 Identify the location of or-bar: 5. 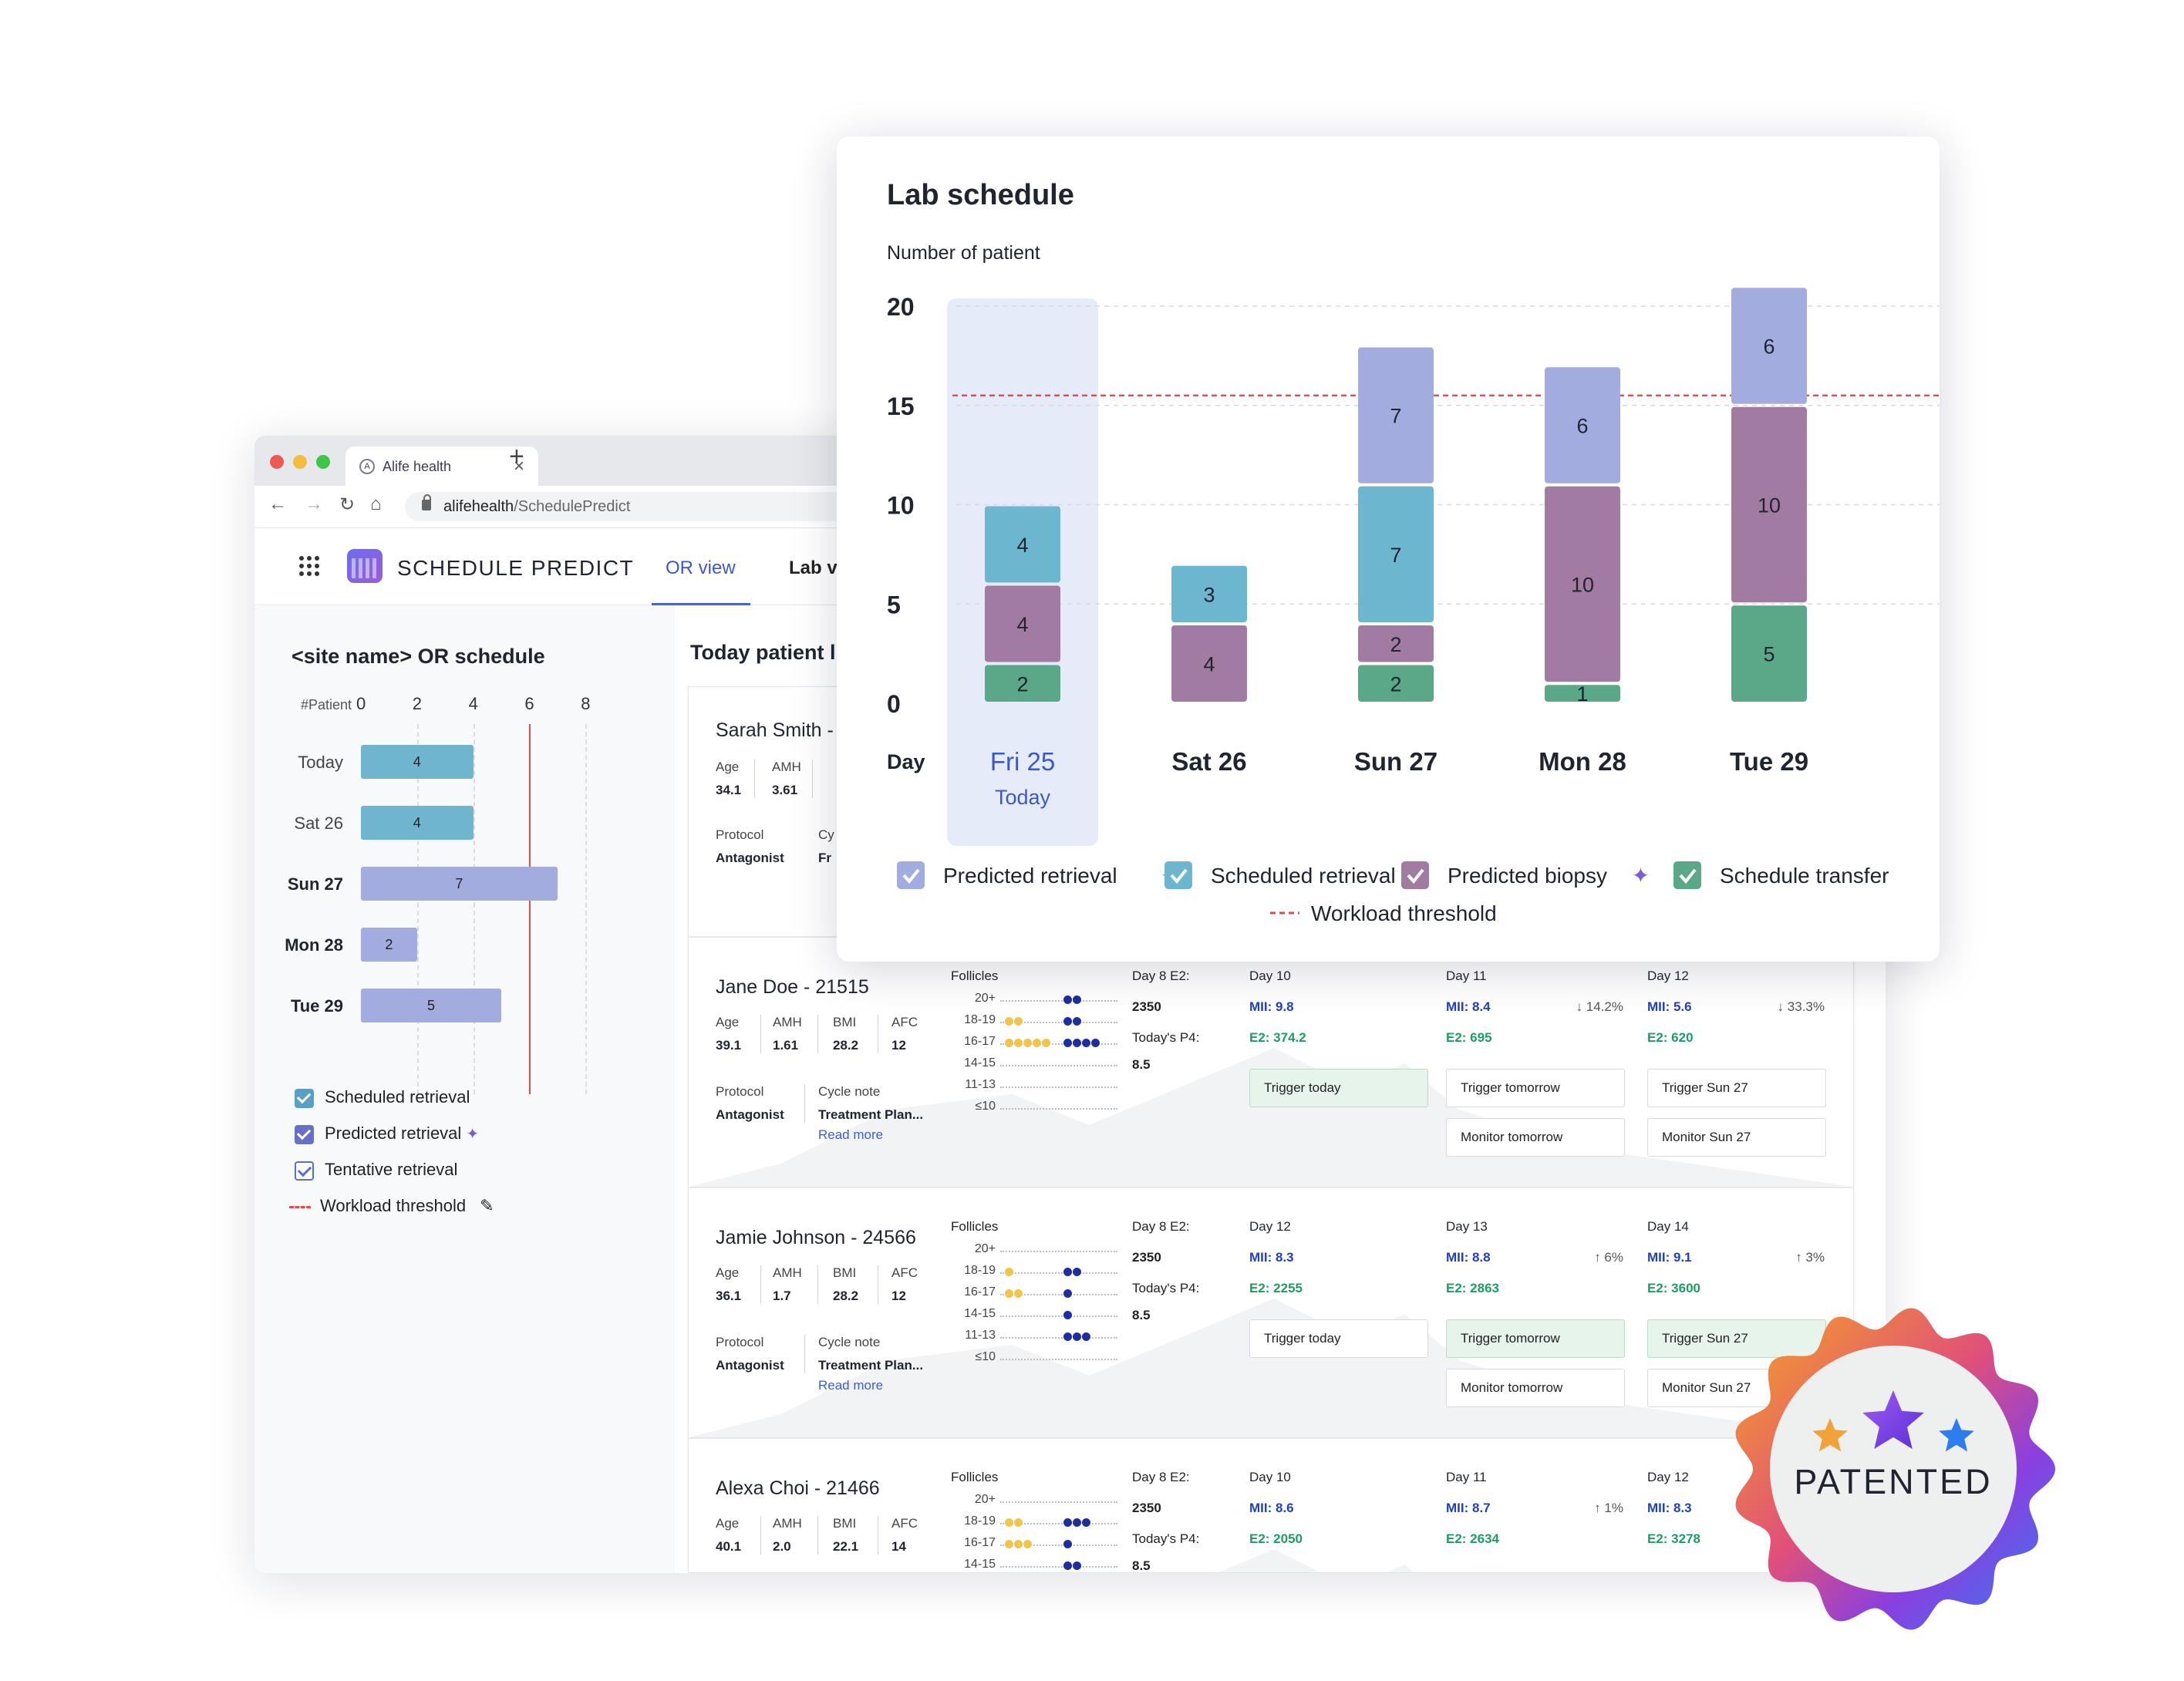
(431, 1005).